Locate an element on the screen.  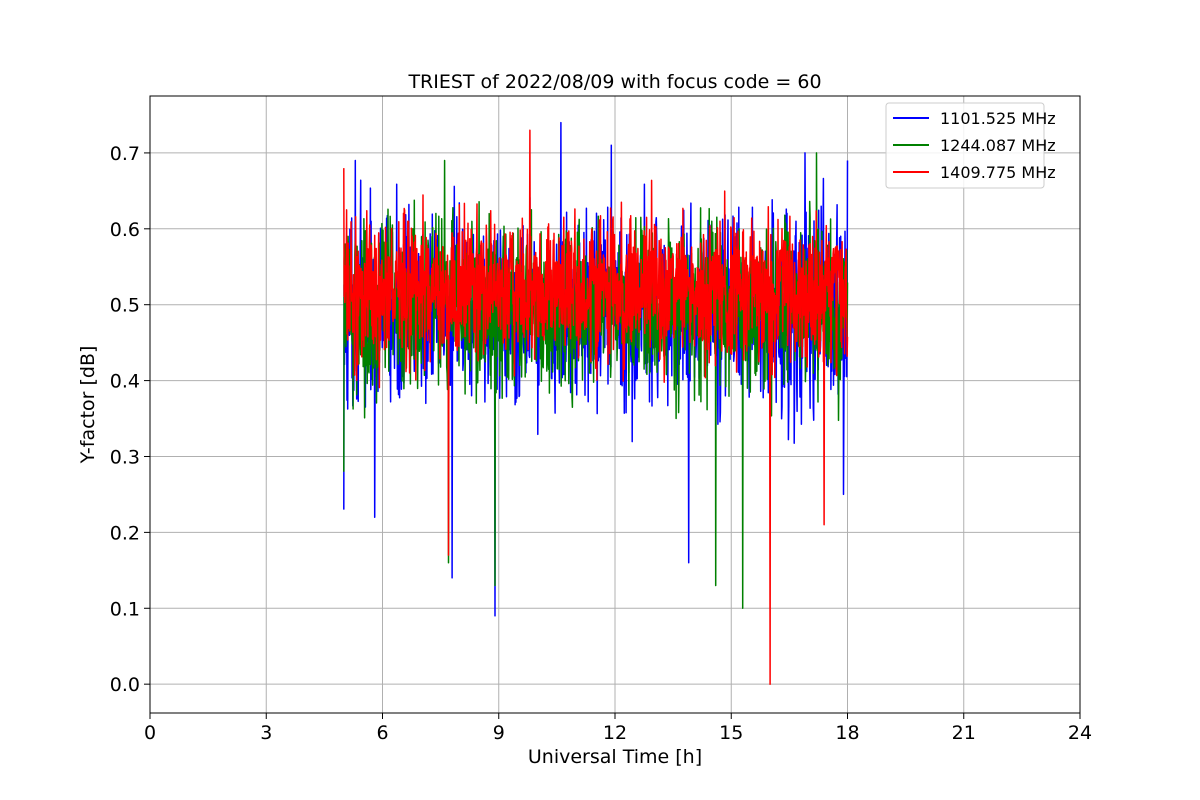
x-axis: 0 3 6 9 12 15 18 21 24 is located at coordinates (618, 728).